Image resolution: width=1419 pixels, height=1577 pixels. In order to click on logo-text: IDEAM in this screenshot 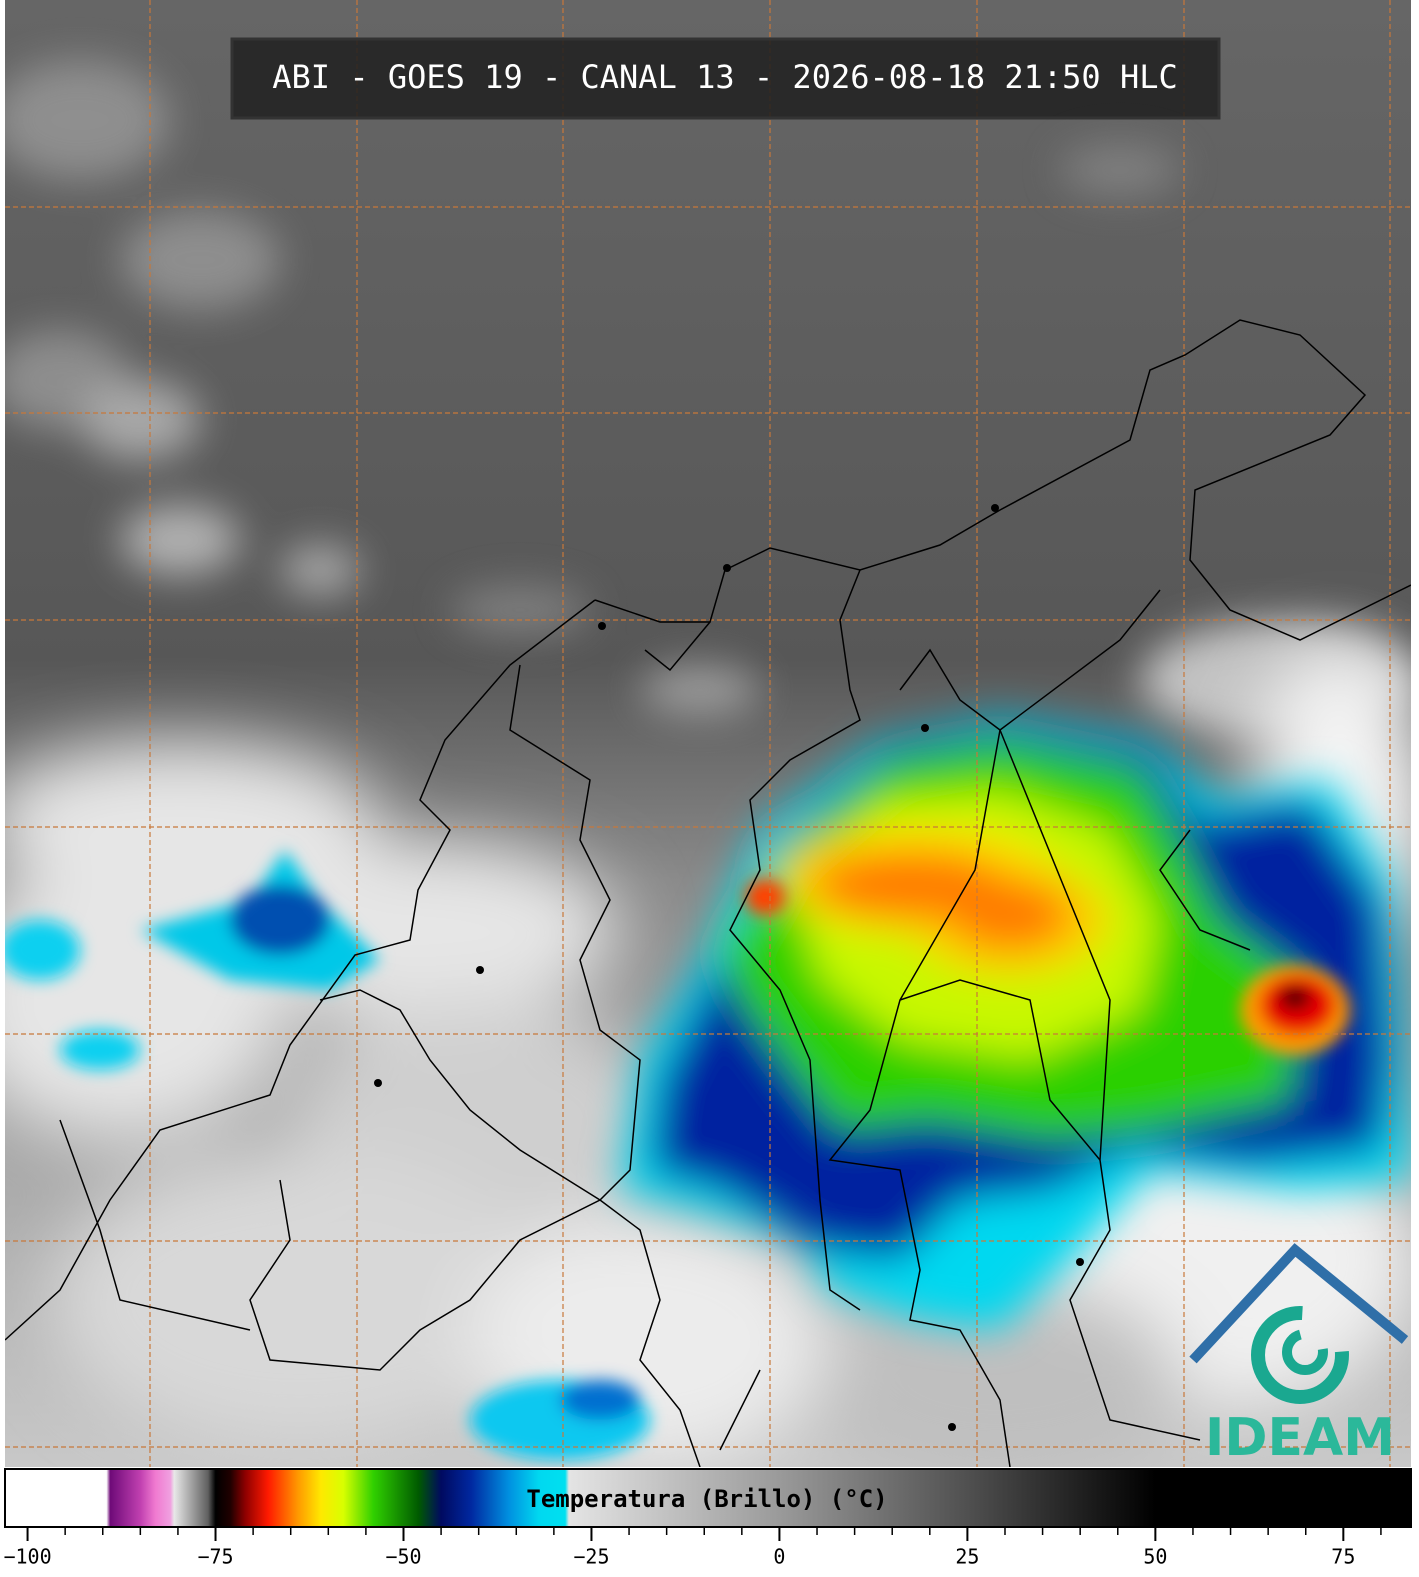, I will do `click(1300, 1438)`.